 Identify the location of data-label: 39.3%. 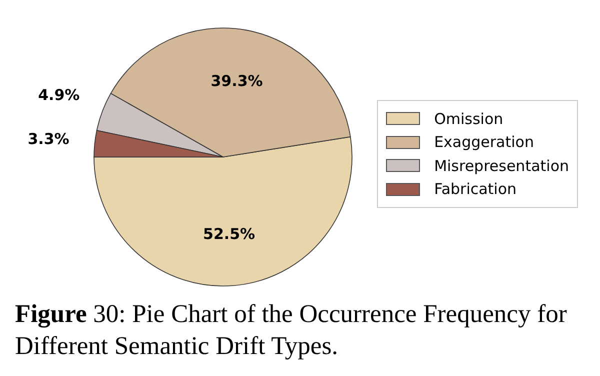
(236, 81).